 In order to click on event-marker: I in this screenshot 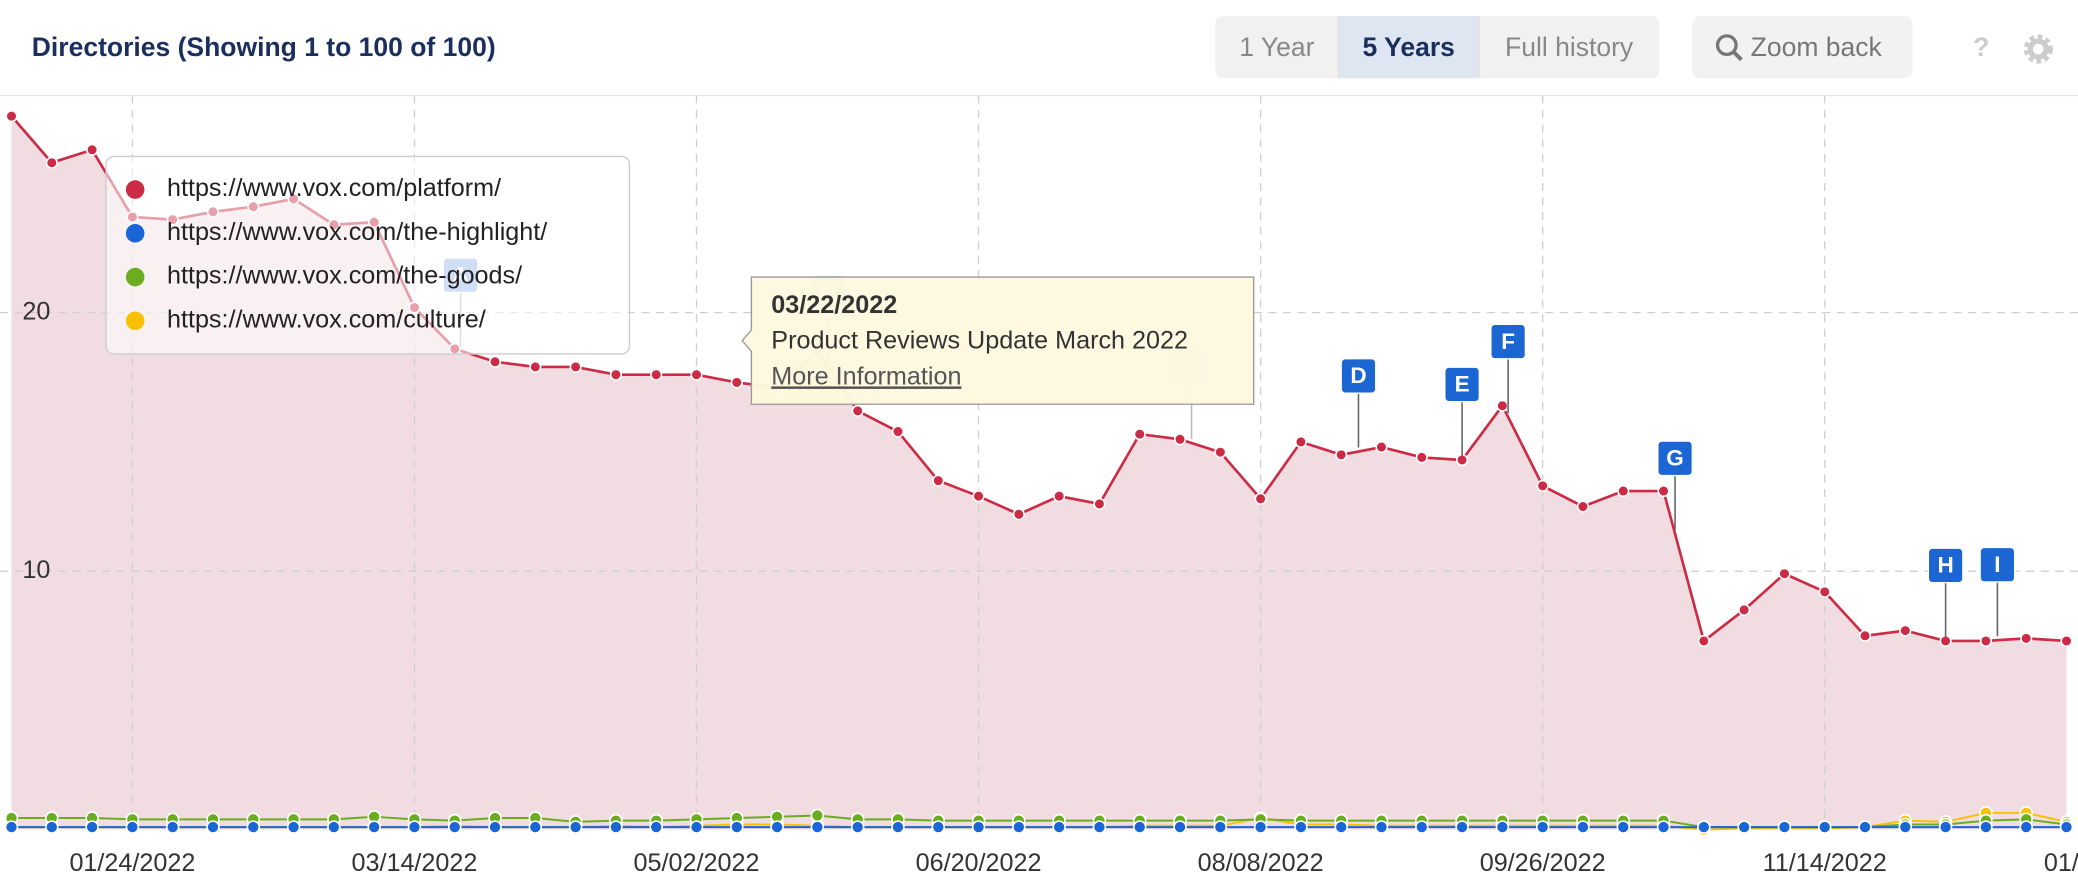, I will do `click(1997, 591)`.